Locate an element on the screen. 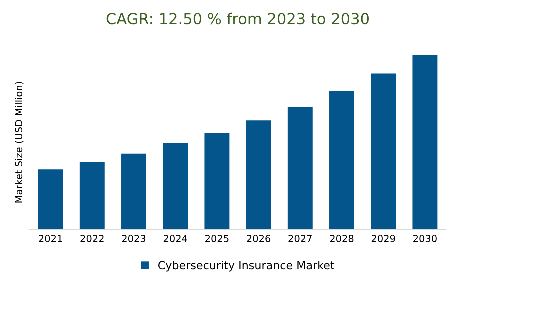 The height and width of the screenshot is (313, 549). x-tick-label: 2030 is located at coordinates (425, 238).